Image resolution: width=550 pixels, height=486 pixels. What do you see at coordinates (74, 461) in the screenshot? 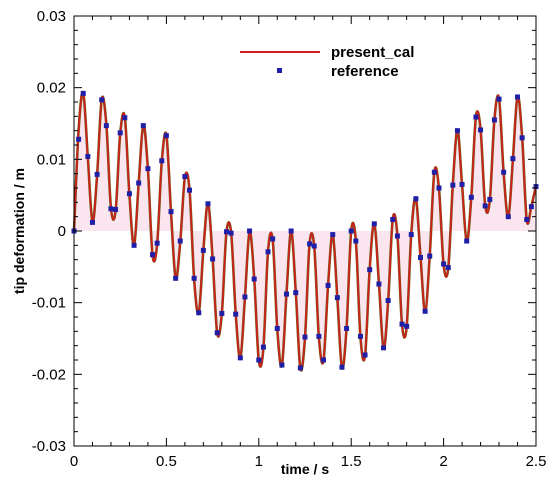
I see `x-tick-label: 0` at bounding box center [74, 461].